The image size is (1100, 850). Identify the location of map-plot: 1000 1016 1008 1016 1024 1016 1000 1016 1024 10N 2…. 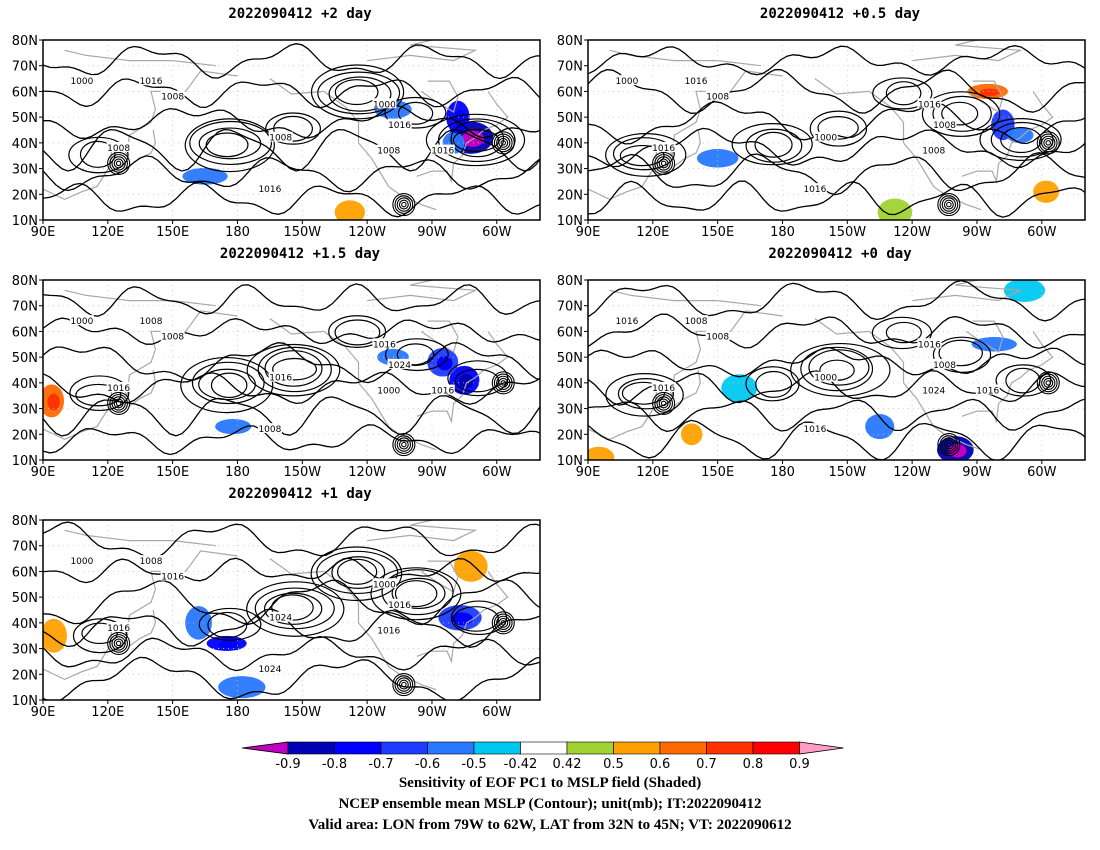
(276, 617).